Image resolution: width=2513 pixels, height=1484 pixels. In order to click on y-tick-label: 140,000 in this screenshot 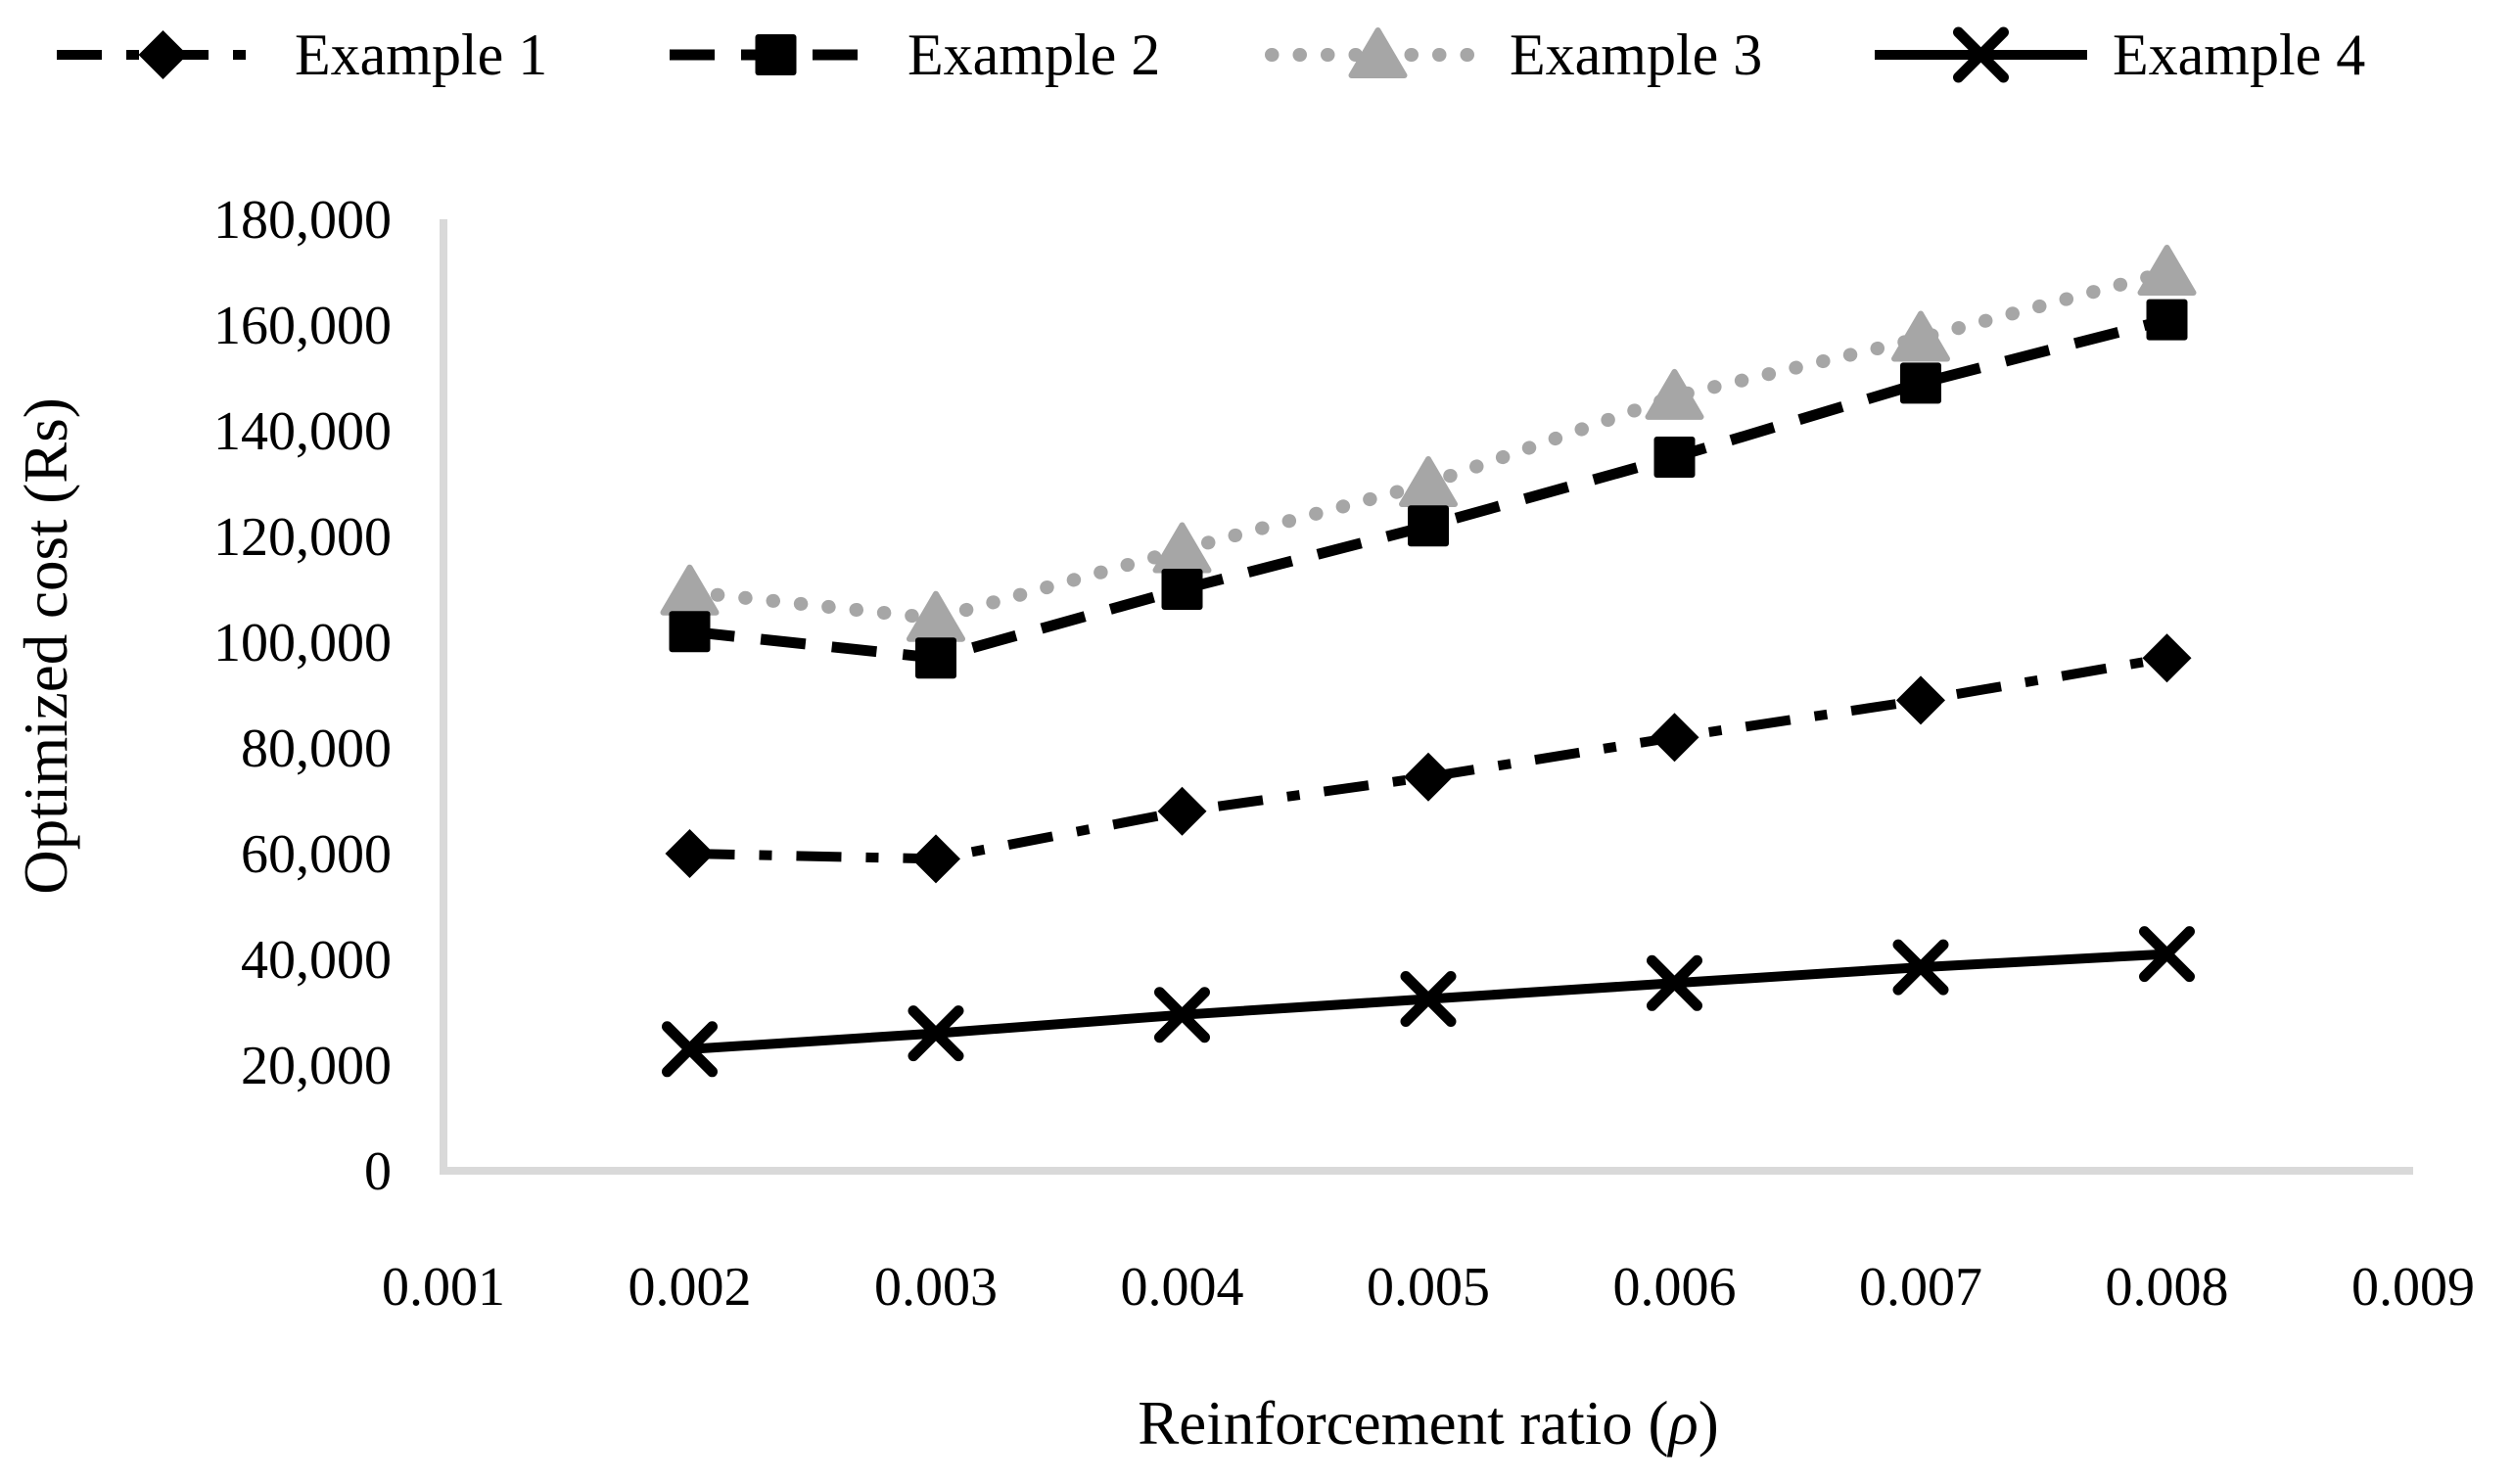, I will do `click(302, 431)`.